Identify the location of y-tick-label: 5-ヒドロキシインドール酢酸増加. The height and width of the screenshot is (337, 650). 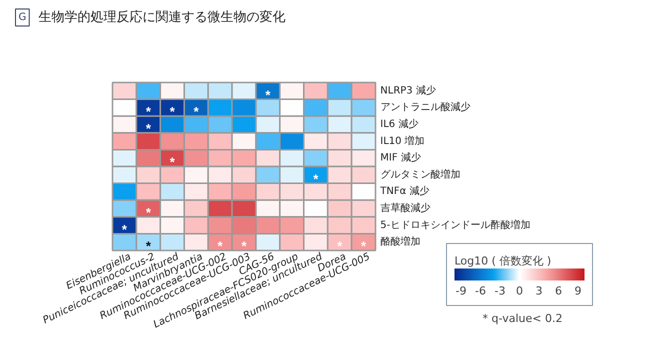
(455, 224).